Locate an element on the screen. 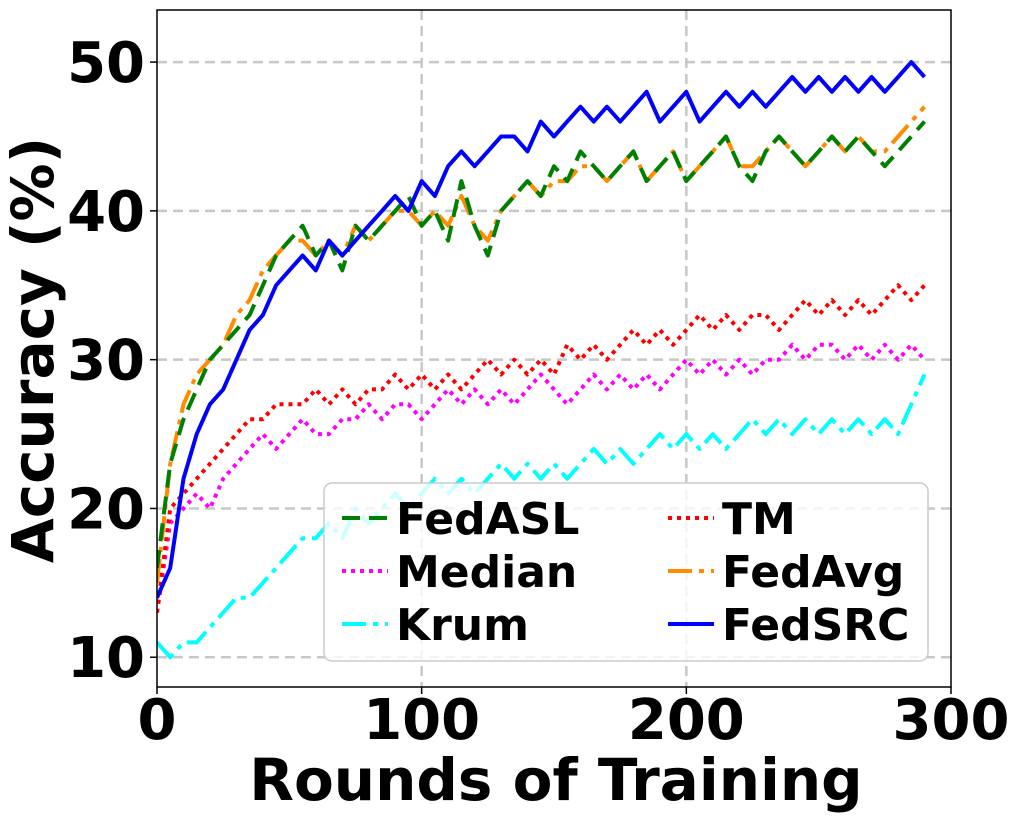 The height and width of the screenshot is (819, 1019). y-axis-ticks: 10 20 30 40 50 is located at coordinates (112, 361).